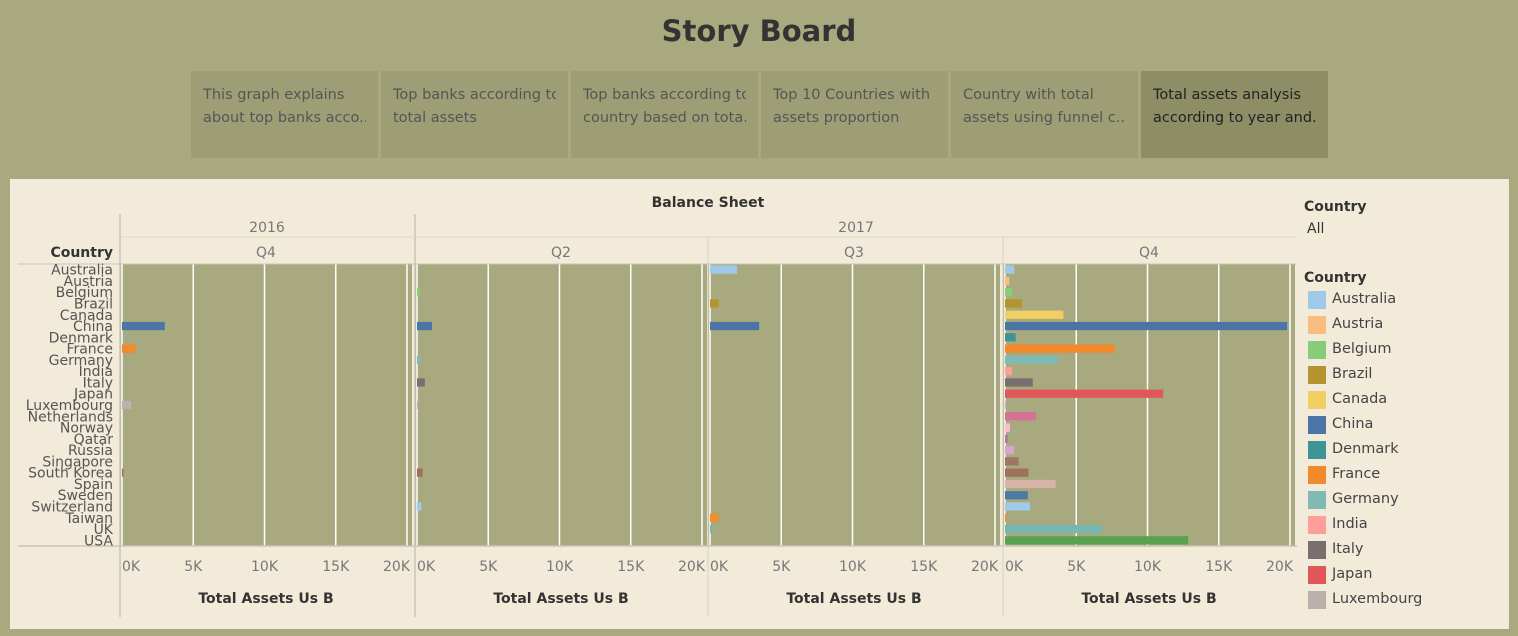 Image resolution: width=1518 pixels, height=636 pixels. Describe the element at coordinates (98, 383) in the screenshot. I see `category-label: Italy` at that location.